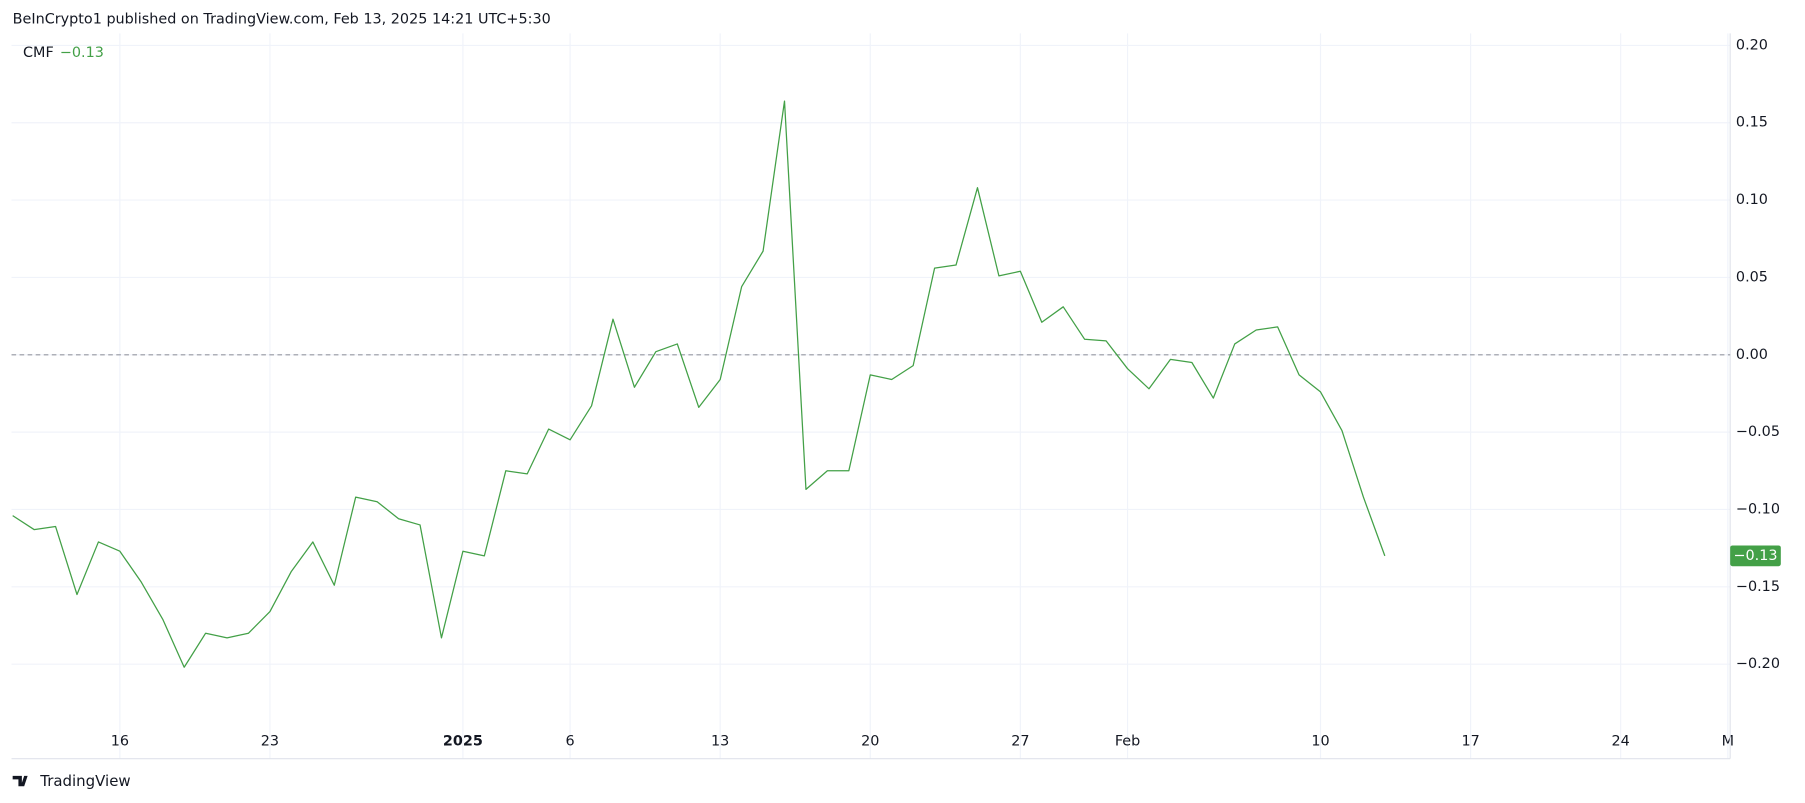 Image resolution: width=1805 pixels, height=803 pixels. I want to click on y-tick-label: −0.20, so click(1758, 664).